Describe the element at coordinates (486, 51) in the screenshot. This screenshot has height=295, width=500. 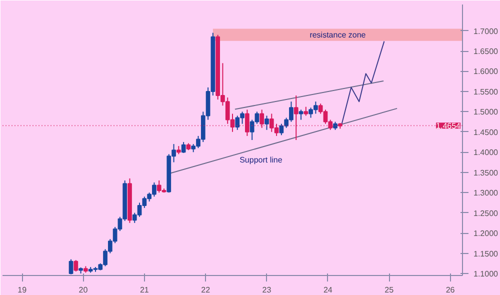
I see `y-tick-label: 1.6500` at that location.